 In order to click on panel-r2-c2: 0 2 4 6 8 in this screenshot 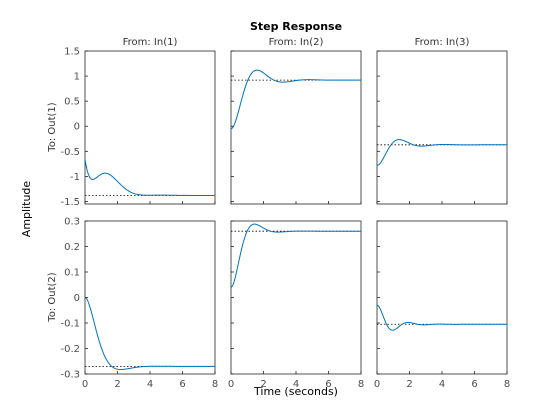, I will do `click(296, 305)`.